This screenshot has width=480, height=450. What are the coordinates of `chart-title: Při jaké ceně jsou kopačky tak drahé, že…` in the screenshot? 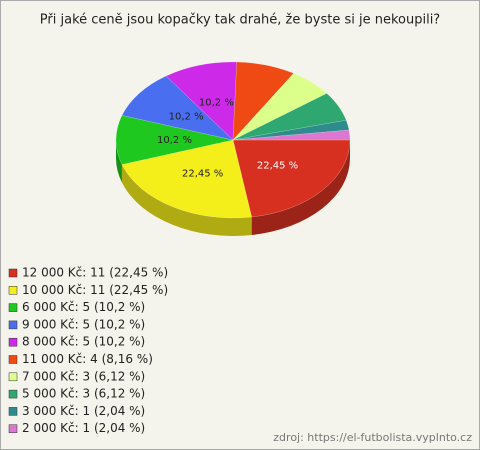 It's located at (240, 20).